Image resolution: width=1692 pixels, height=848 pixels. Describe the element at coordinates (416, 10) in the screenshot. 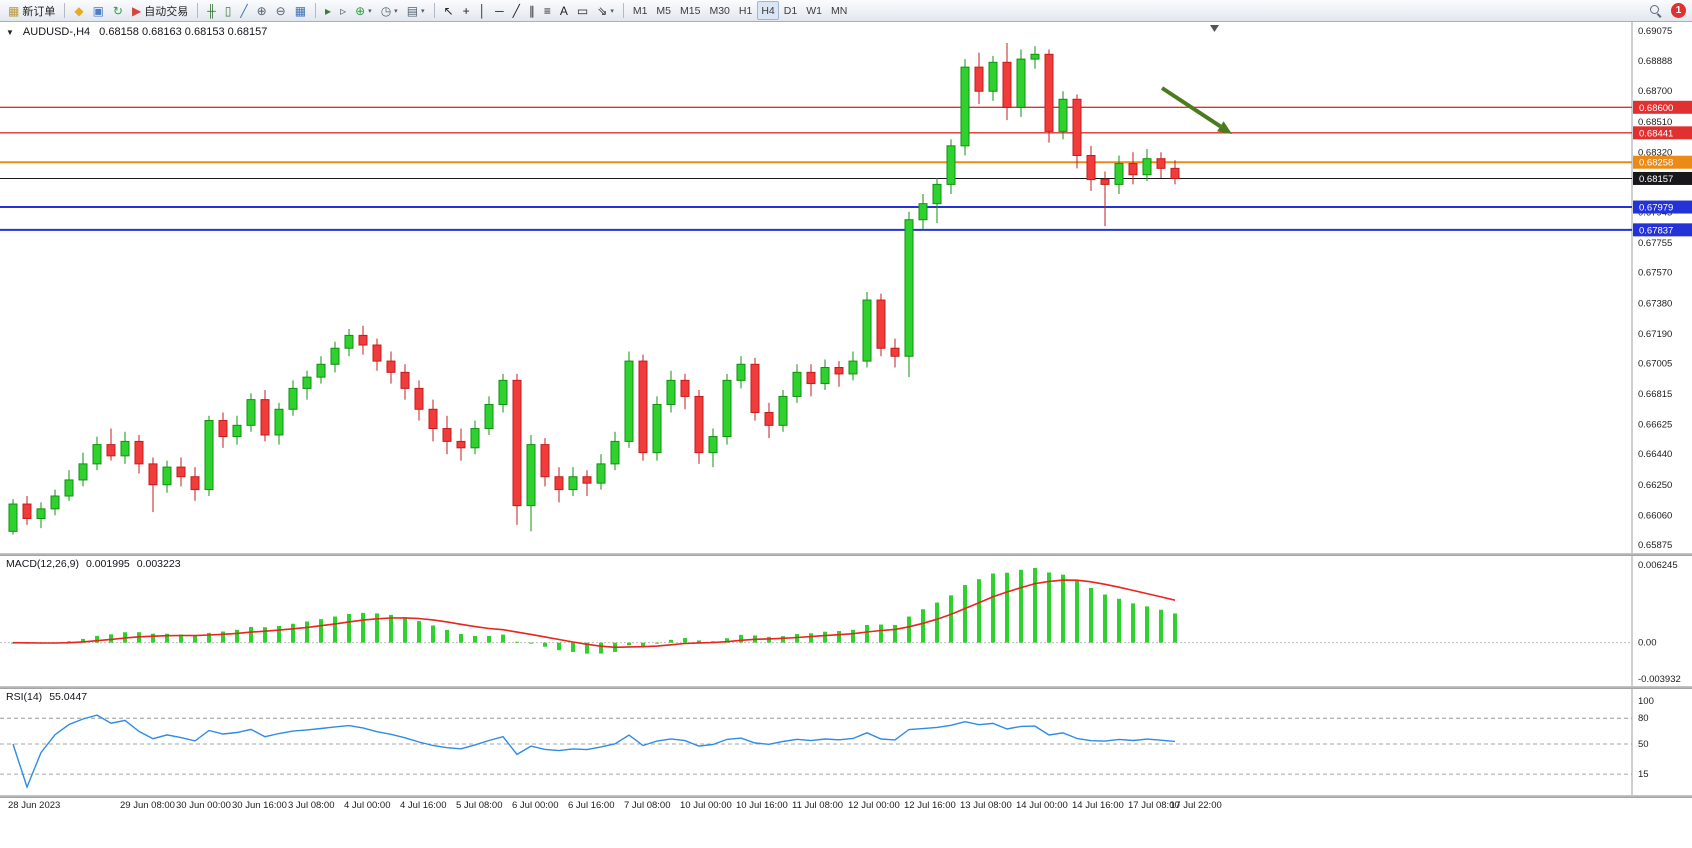

I see `templates-button: ▤ ▾` at that location.